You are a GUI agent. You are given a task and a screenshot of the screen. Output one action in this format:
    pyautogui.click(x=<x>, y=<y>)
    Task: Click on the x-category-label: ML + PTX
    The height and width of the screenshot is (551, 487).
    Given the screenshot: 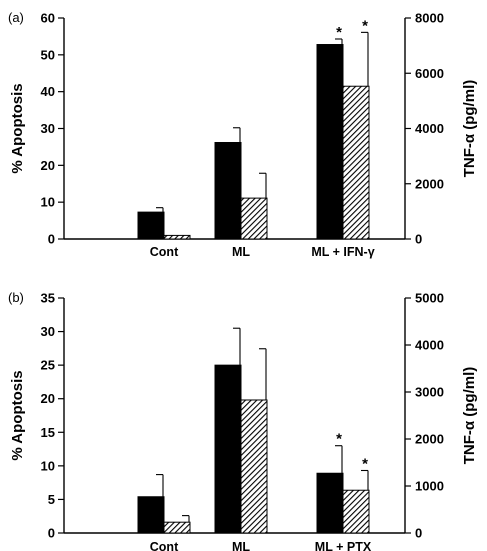 What is the action you would take?
    pyautogui.click(x=343, y=545)
    